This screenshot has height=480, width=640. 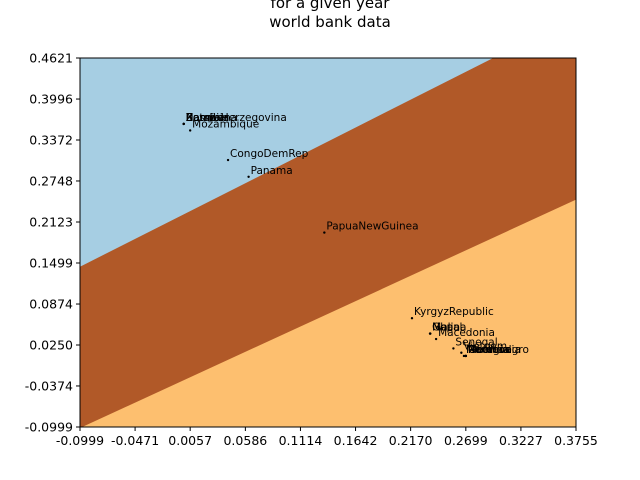 What do you see at coordinates (51, 140) in the screenshot?
I see `y-tick-label: 0.3372` at bounding box center [51, 140].